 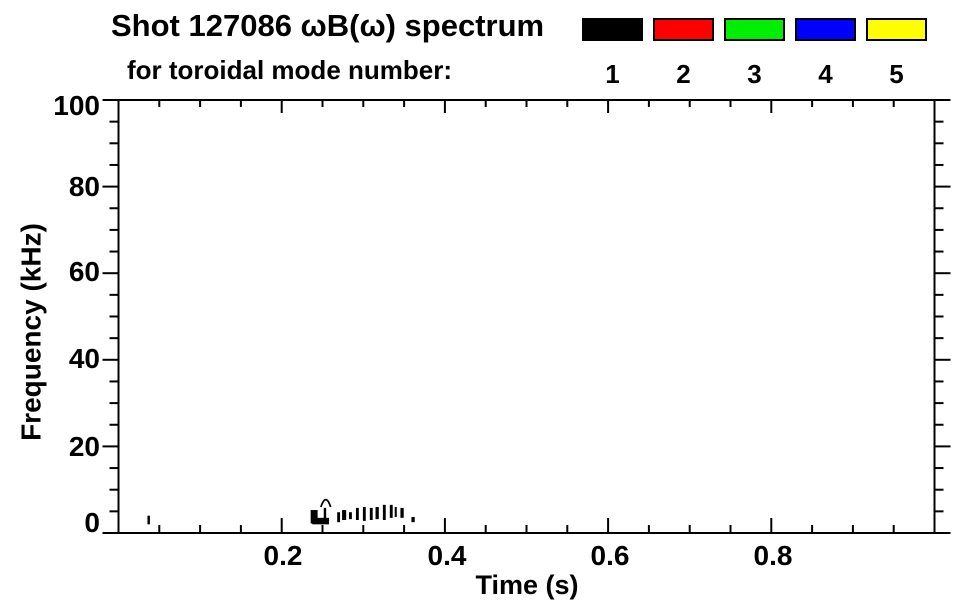 I want to click on legend-label-mode3: 3, so click(x=754, y=74).